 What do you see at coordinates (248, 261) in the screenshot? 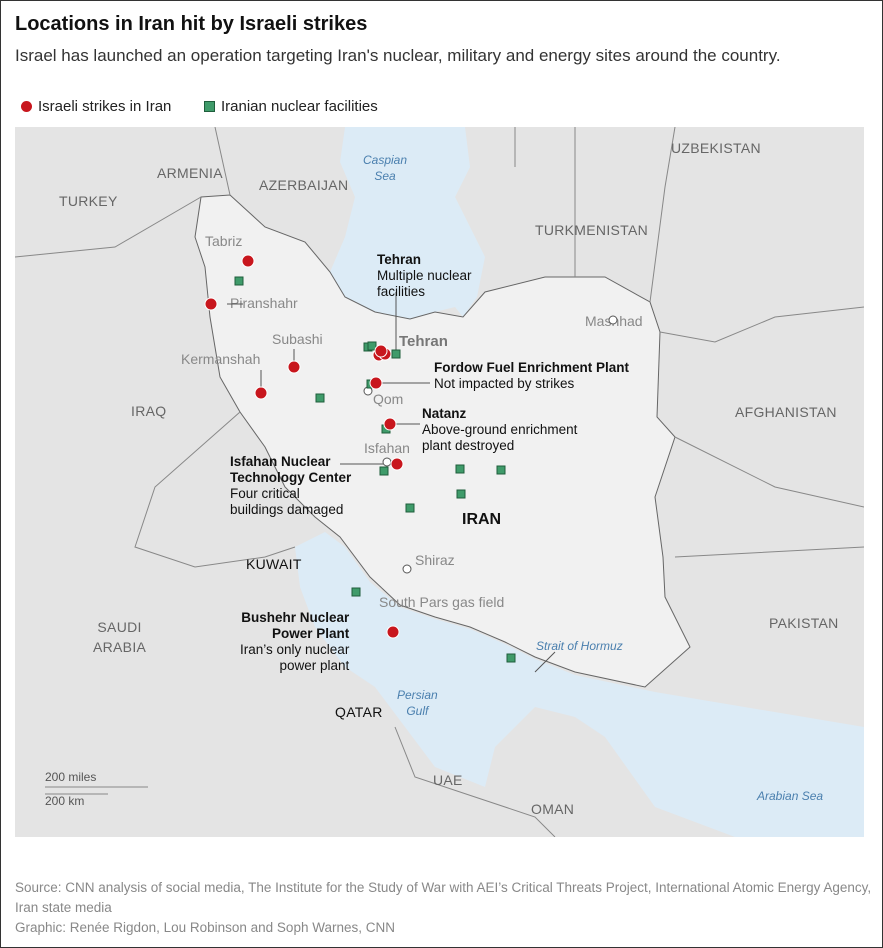
I see `strike-marker-tabriz` at bounding box center [248, 261].